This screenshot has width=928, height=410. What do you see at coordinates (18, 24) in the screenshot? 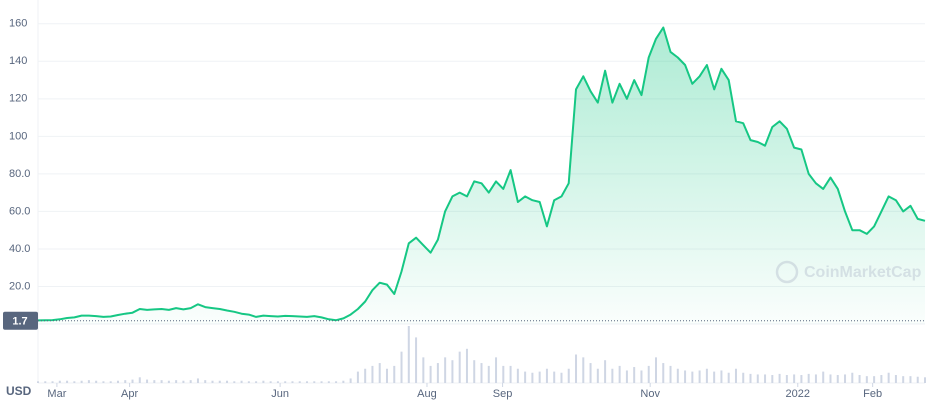
I see `y-tick-label: 160` at bounding box center [18, 24].